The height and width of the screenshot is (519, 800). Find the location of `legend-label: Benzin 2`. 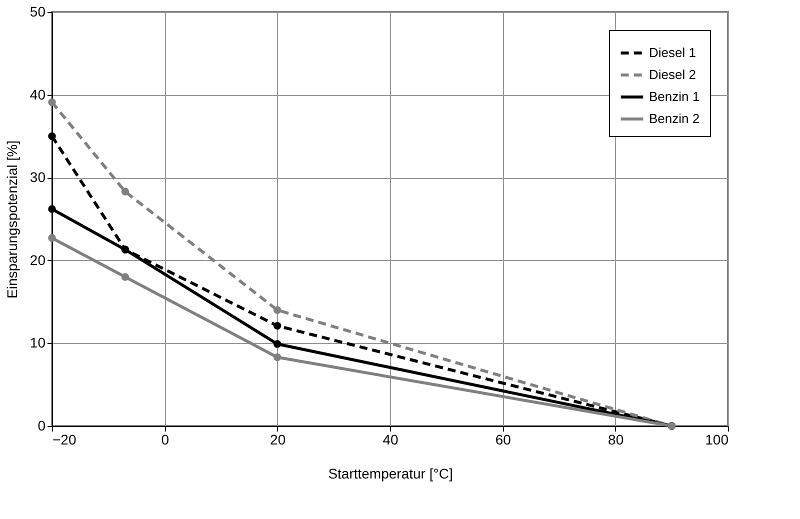

legend-label: Benzin 2 is located at coordinates (674, 118).